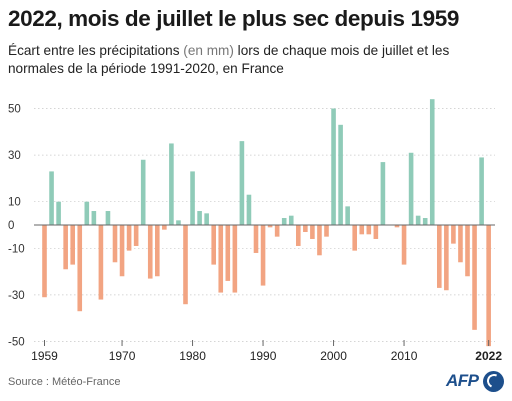 This screenshot has width=512, height=401. I want to click on bar-1975, so click(157, 251).